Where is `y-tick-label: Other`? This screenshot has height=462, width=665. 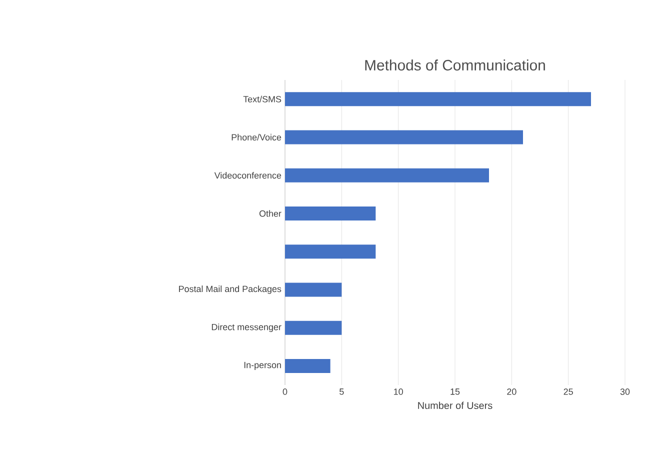
y-tick-label: Other is located at coordinates (270, 213).